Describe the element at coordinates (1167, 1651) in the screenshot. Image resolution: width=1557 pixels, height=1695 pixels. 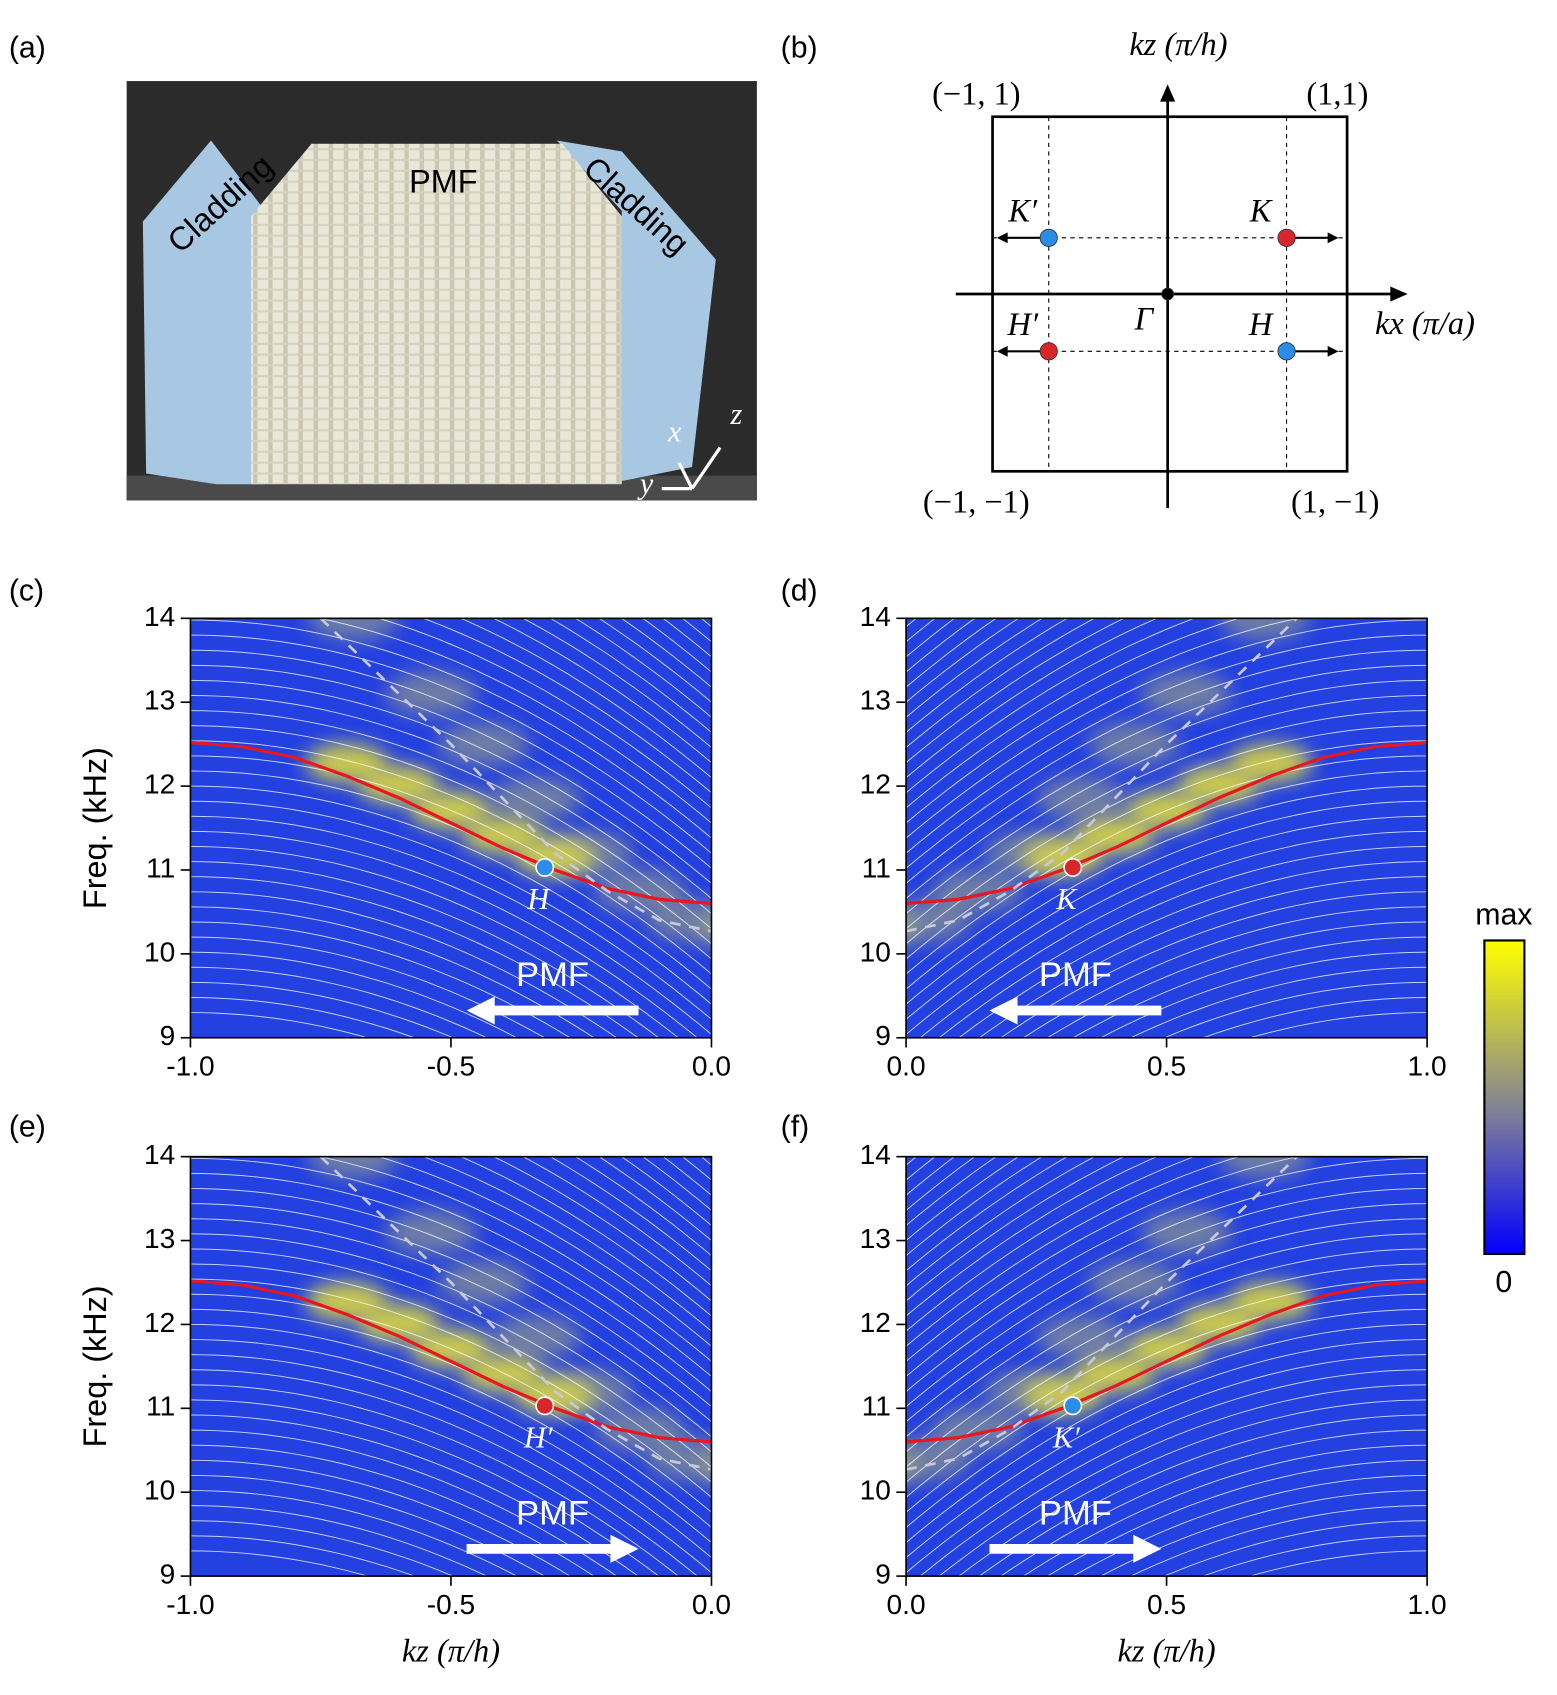
I see `x-axis-label: kz (π/h)` at that location.